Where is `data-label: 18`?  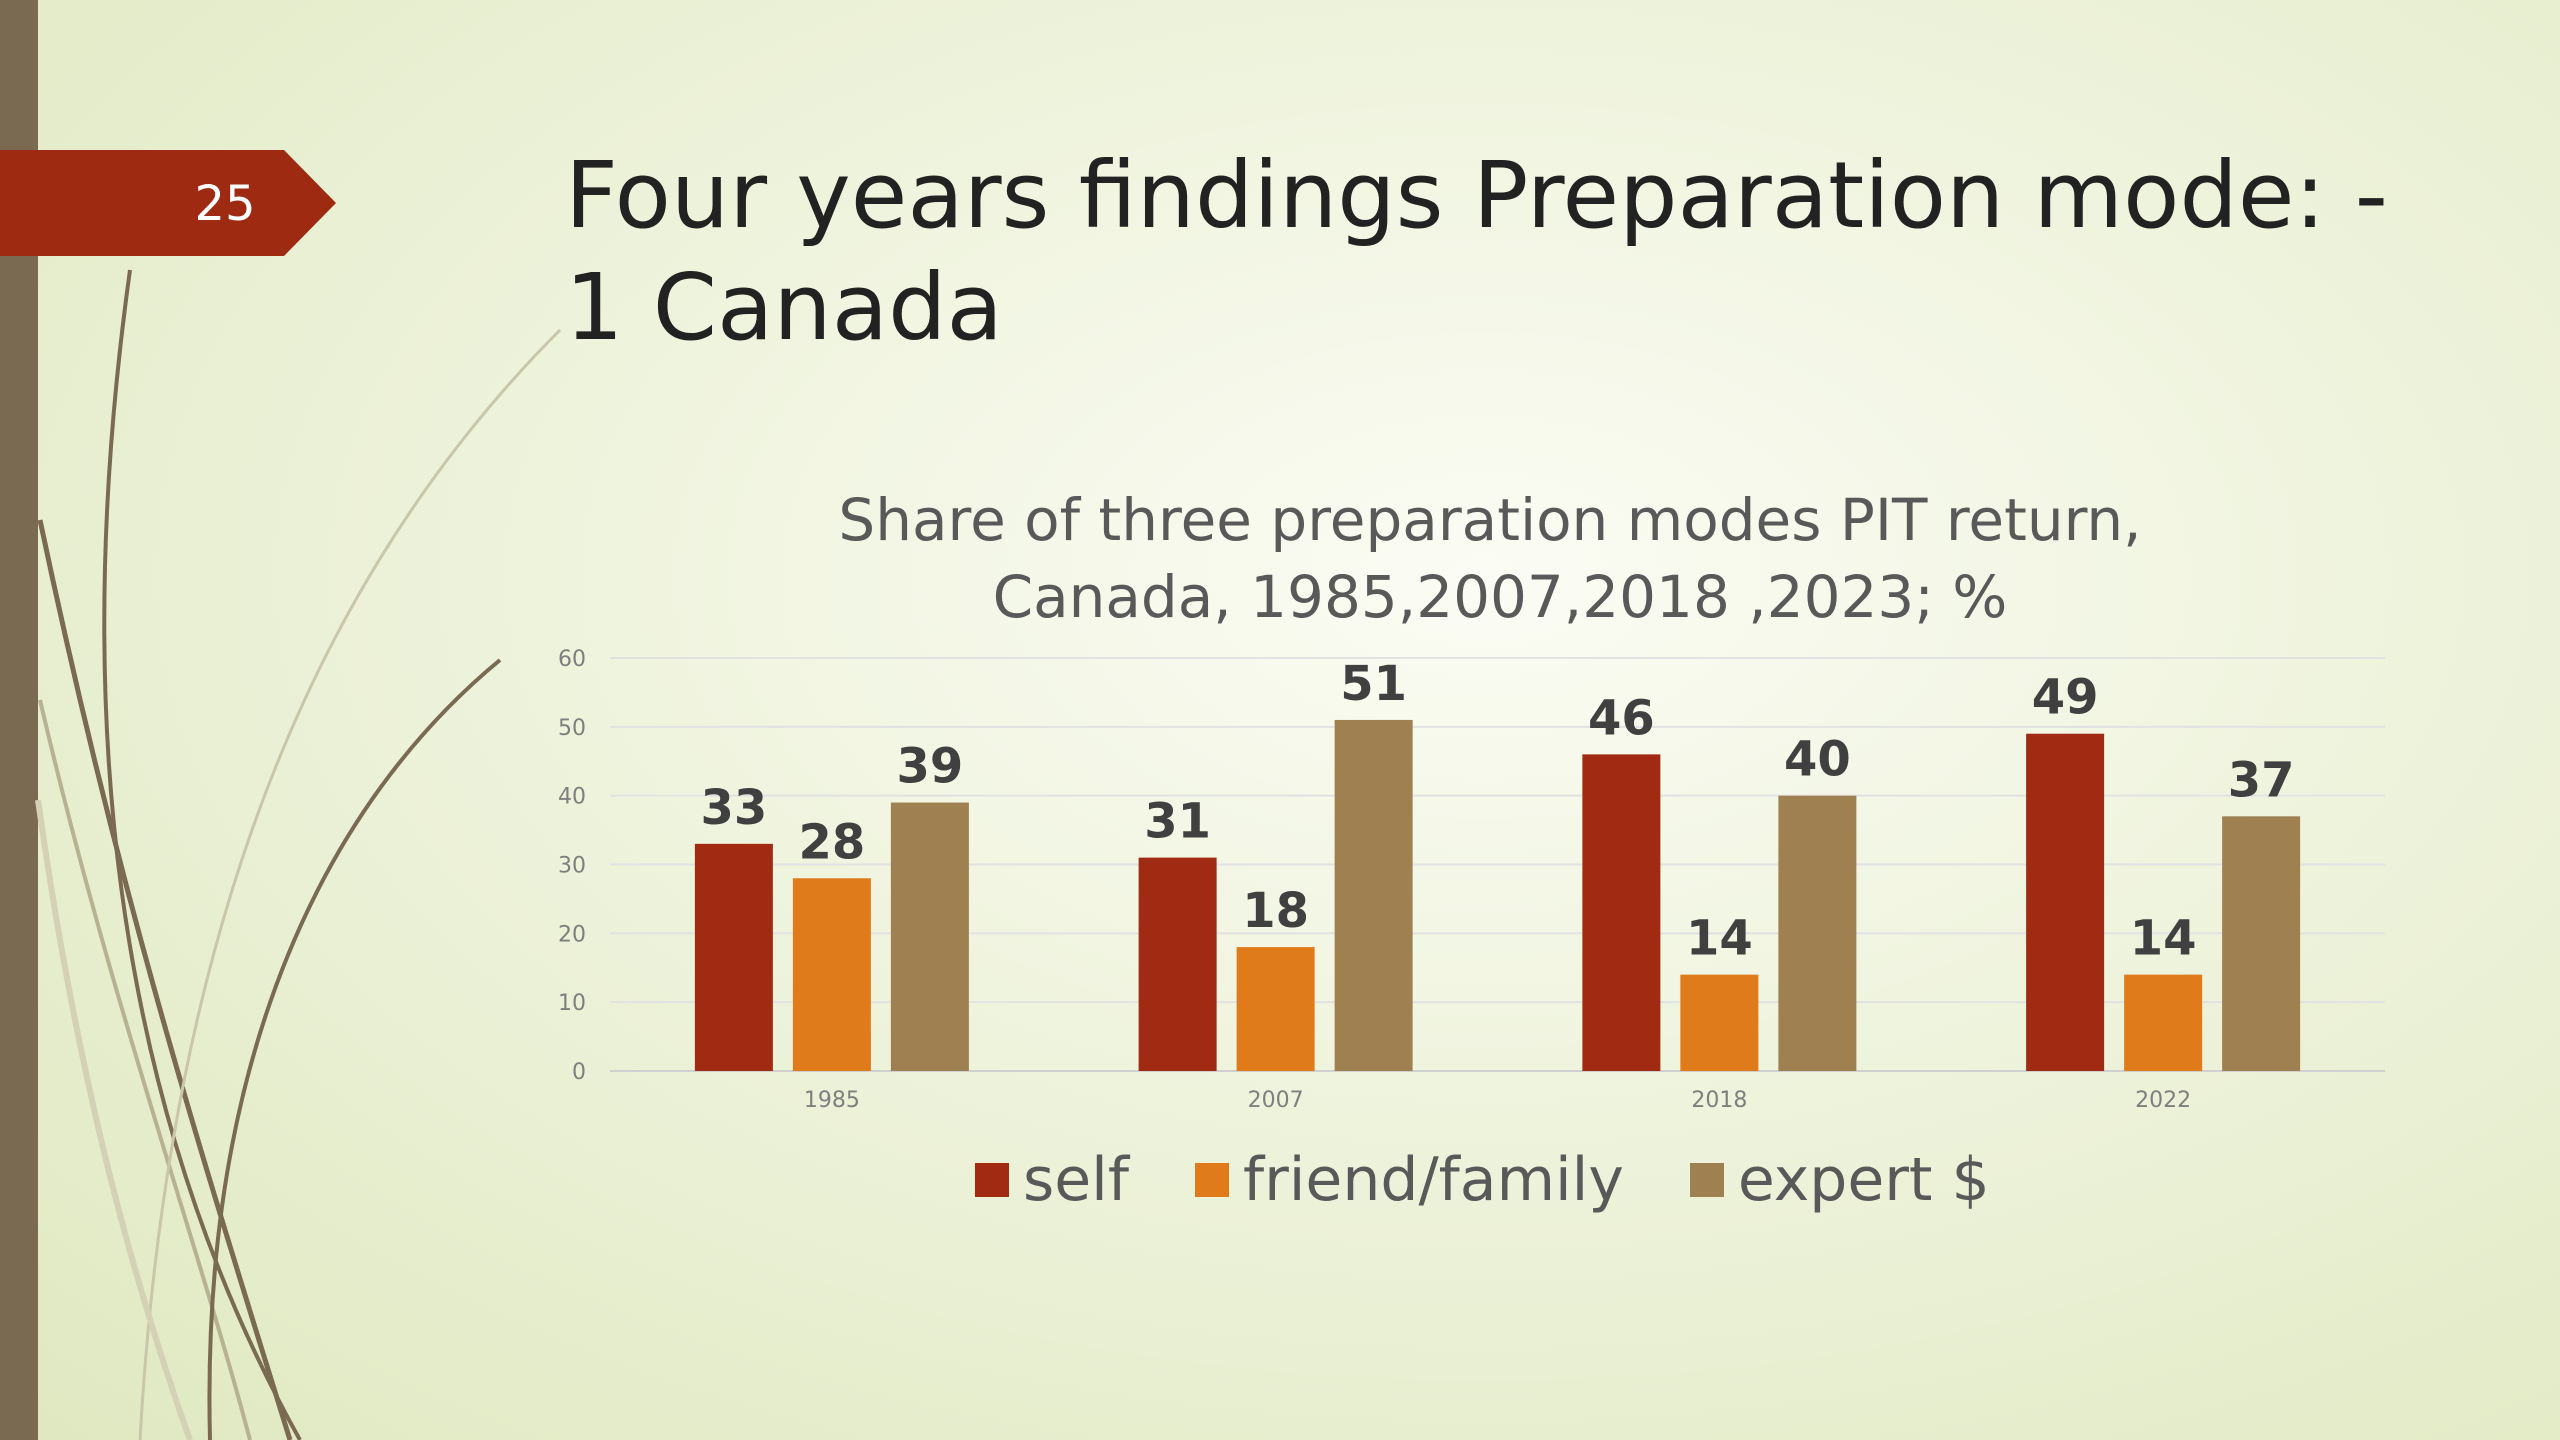 data-label: 18 is located at coordinates (1275, 911).